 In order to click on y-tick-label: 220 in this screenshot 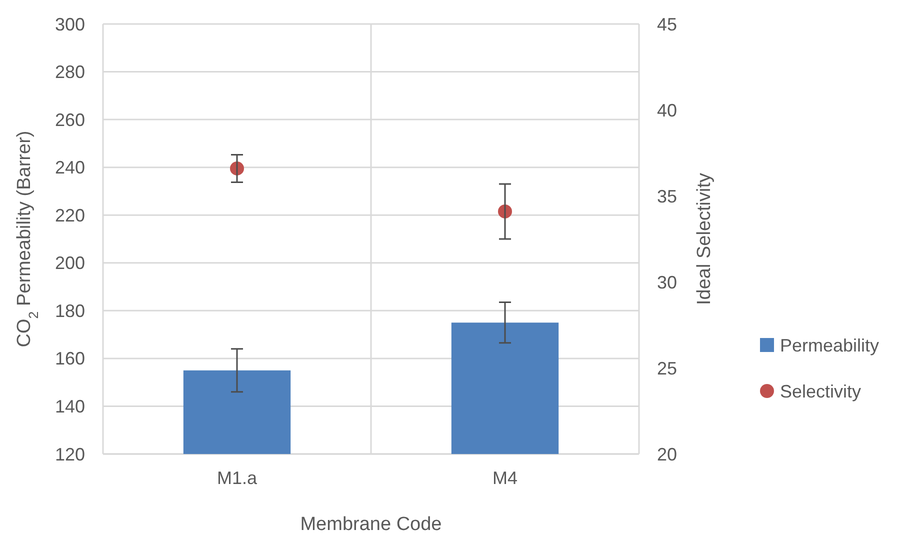, I will do `click(69, 215)`.